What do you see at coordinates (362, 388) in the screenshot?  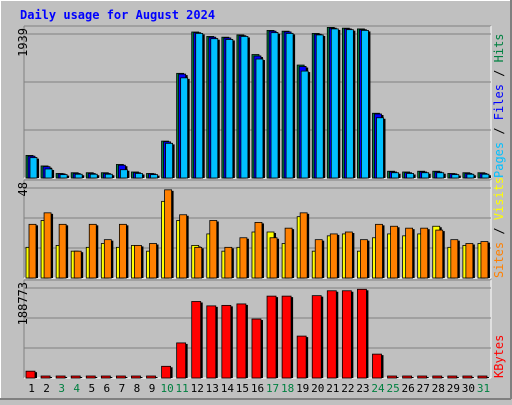 I see `x-tick-label-day-23: 23` at bounding box center [362, 388].